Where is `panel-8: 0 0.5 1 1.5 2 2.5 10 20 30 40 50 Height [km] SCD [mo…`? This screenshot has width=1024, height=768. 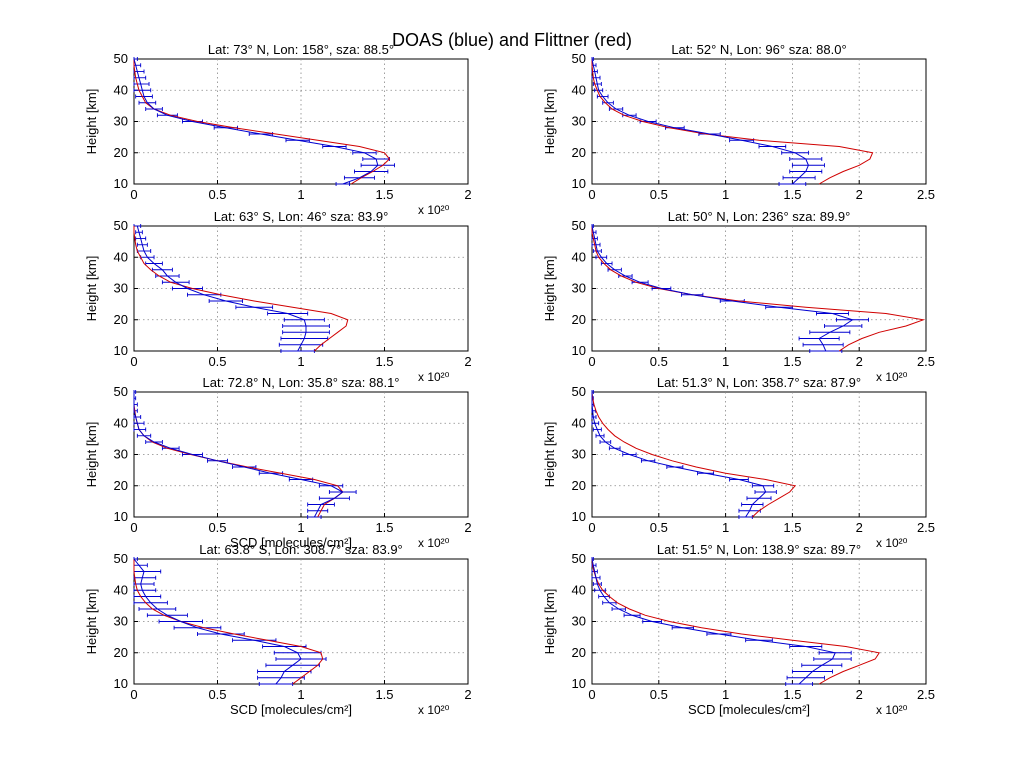
panel-8: 0 0.5 1 1.5 2 2.5 10 20 30 40 50 Height [km] SCD [mo… is located at coordinates (738, 629).